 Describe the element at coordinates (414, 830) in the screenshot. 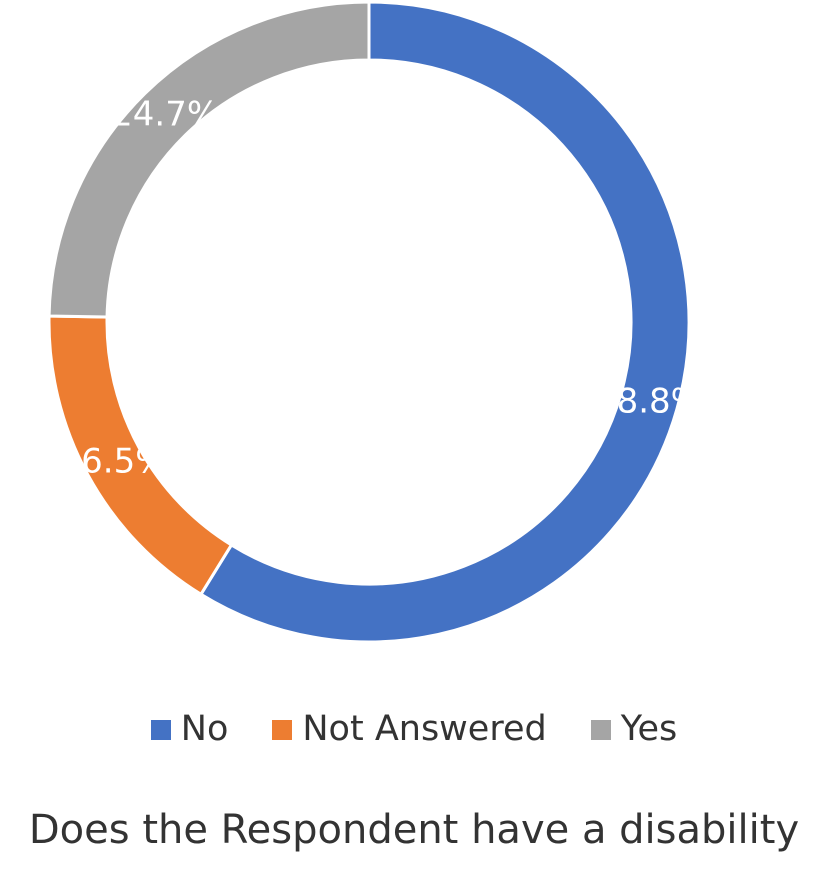

I see `chart-title: Does the Respondent have a disability` at that location.